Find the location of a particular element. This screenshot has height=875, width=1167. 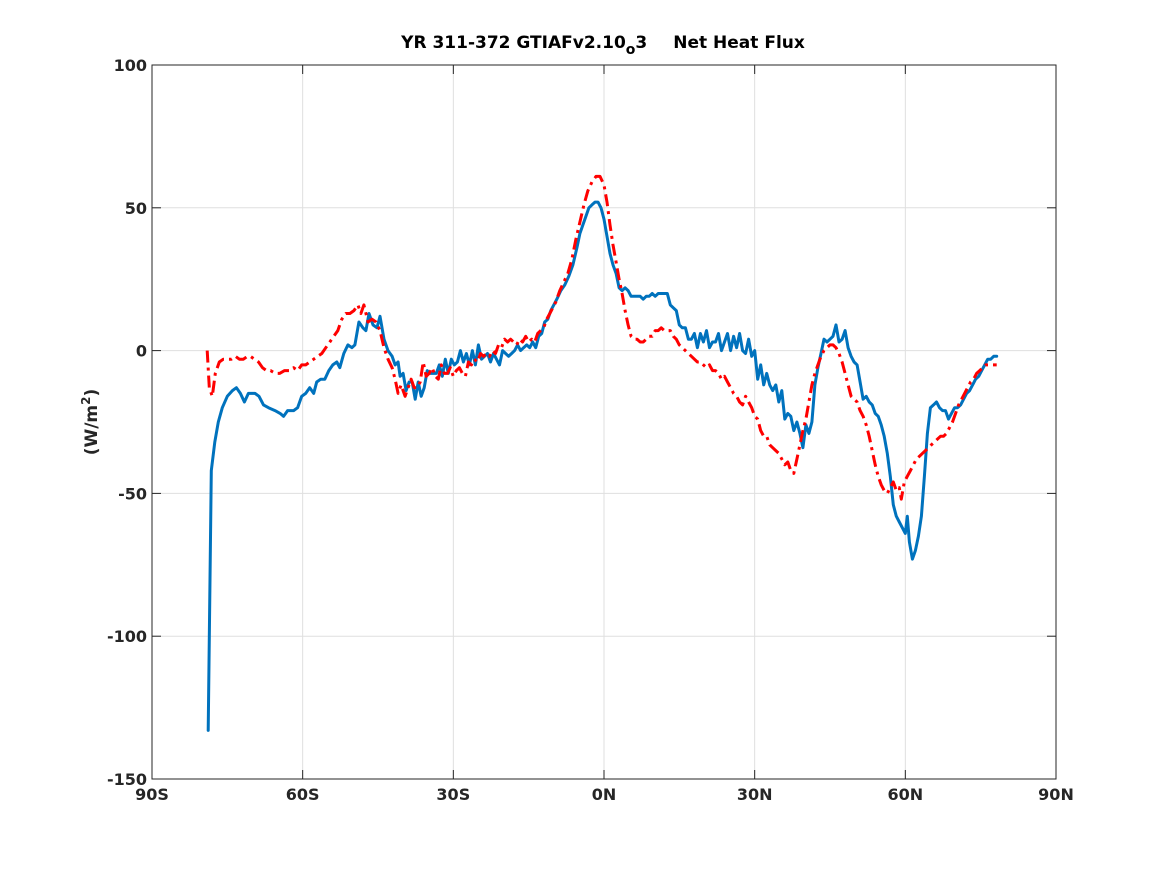

x-tick-label: 0N is located at coordinates (604, 794).